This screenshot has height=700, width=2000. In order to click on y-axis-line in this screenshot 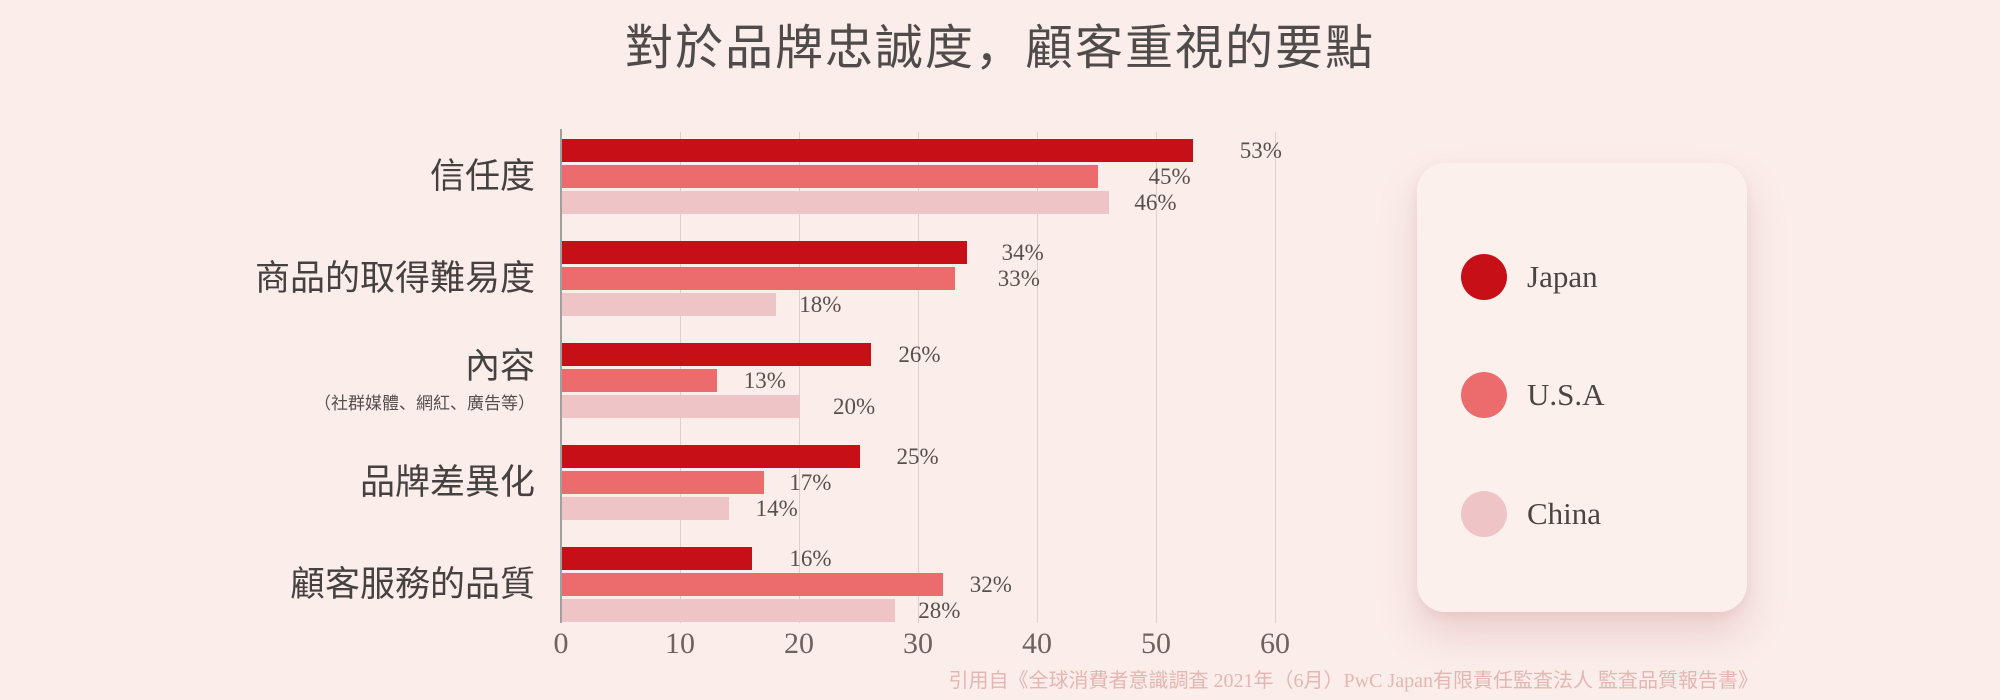, I will do `click(561, 376)`.